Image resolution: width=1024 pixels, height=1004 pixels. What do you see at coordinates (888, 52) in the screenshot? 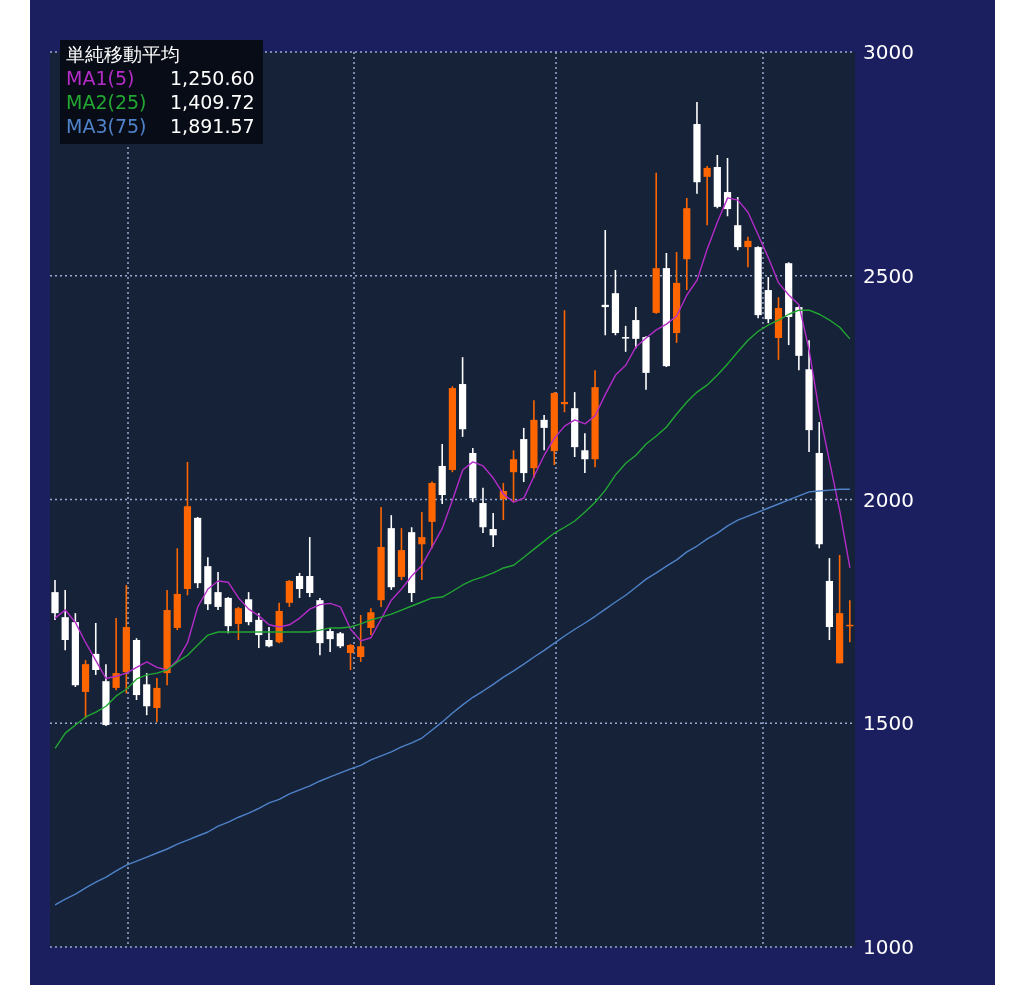
I see `y-tick-label: 3000` at bounding box center [888, 52].